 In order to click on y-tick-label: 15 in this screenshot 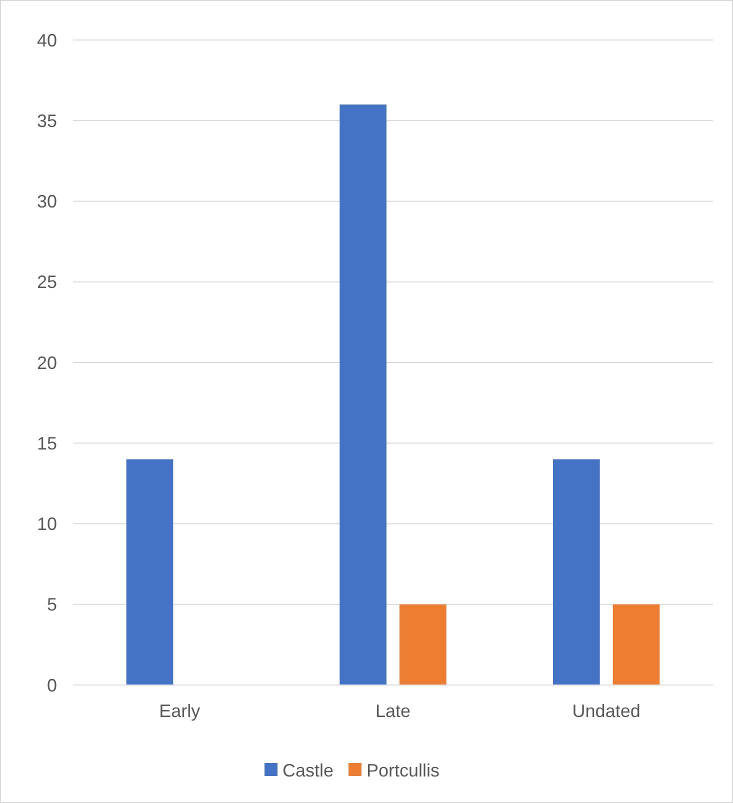, I will do `click(46, 443)`.